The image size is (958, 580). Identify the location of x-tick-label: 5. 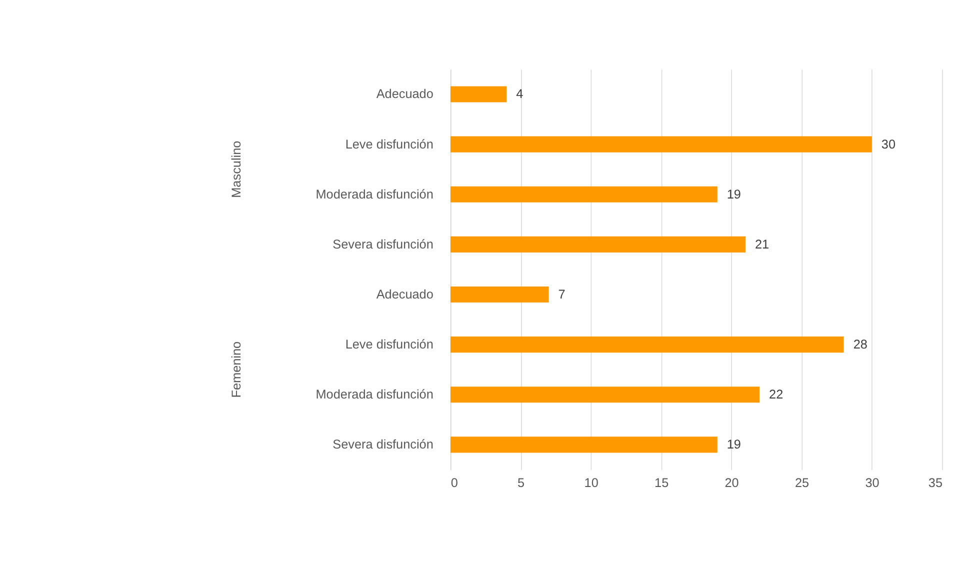
(521, 483).